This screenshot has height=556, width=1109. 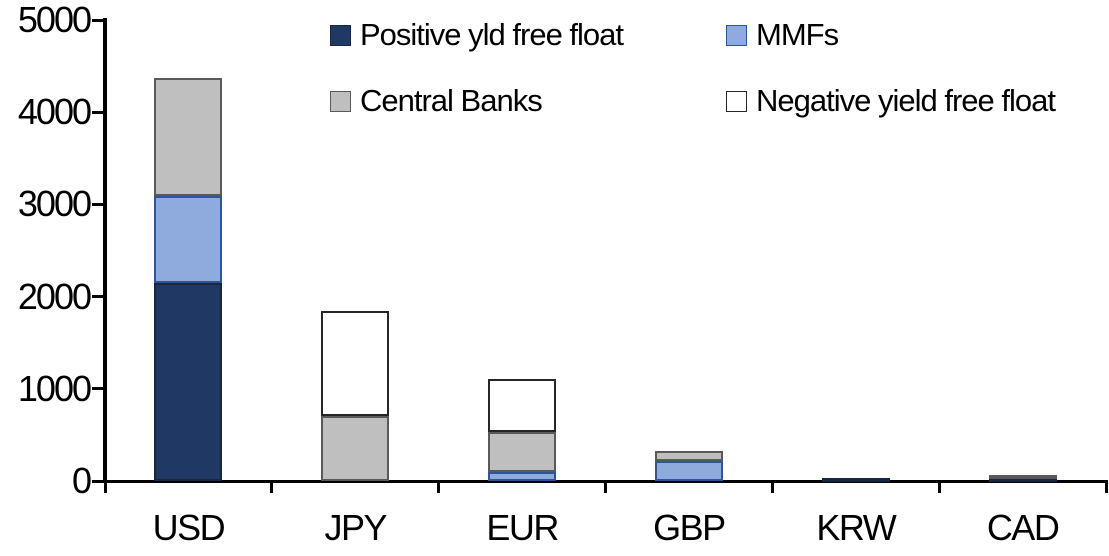 What do you see at coordinates (54, 388) in the screenshot?
I see `y-tick-label: 1000` at bounding box center [54, 388].